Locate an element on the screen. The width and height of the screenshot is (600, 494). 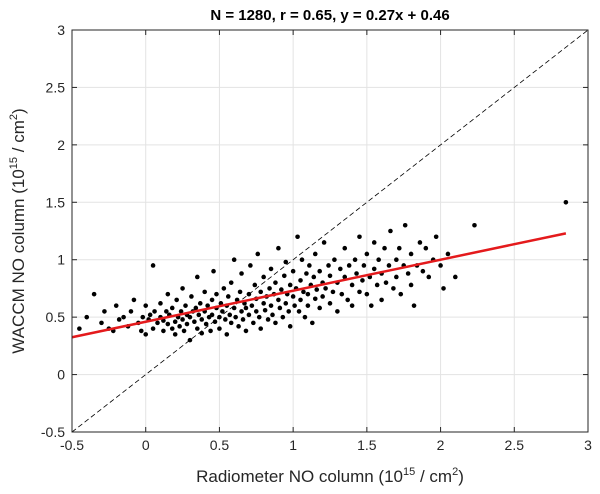
y-axis-label: WACCM NO column (1015 / cm2) is located at coordinates (18, 230).